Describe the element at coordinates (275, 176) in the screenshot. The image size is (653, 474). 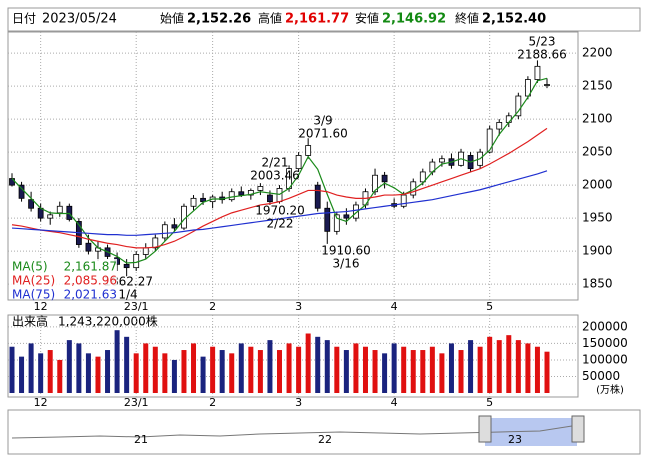
I see `annotation-price: 2003.46` at that location.